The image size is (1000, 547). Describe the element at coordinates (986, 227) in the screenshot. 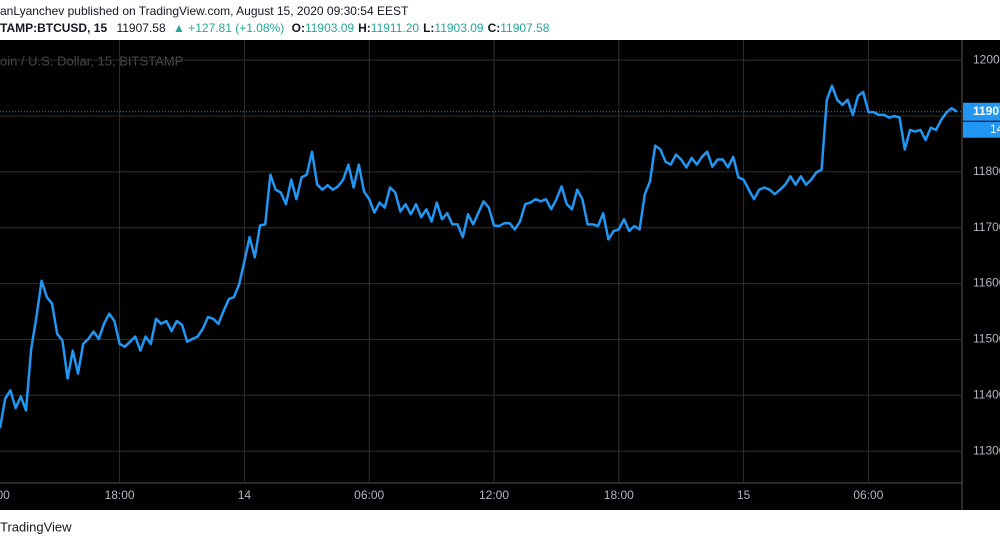

I see `y-tick-label: 11700` at that location.